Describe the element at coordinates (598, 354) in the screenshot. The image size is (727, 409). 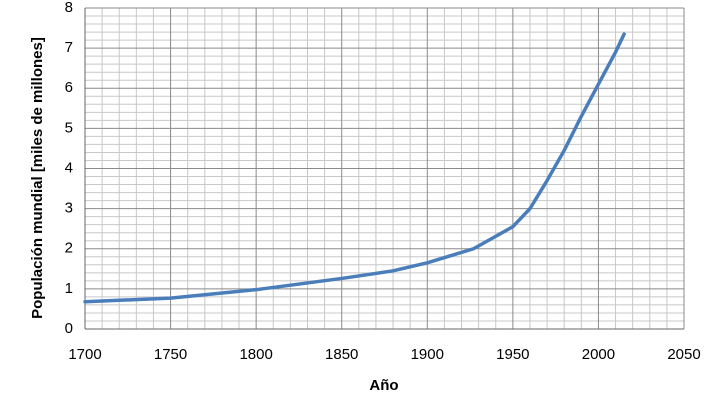
I see `x-tick-label: 2000` at that location.